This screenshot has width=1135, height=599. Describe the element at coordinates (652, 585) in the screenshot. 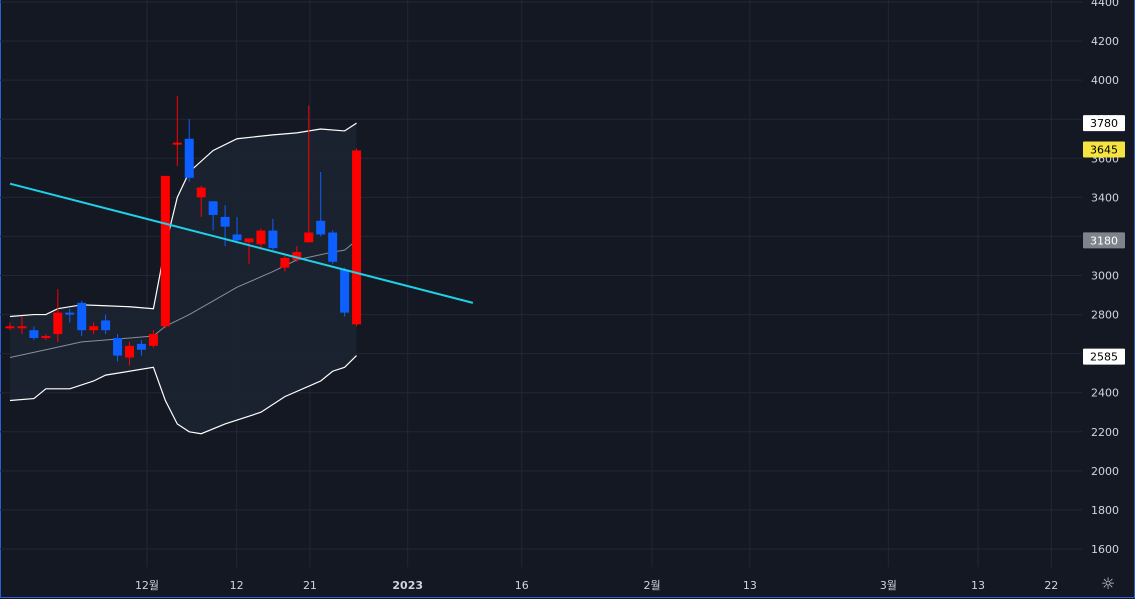

I see `x-tick-label: 2월` at that location.